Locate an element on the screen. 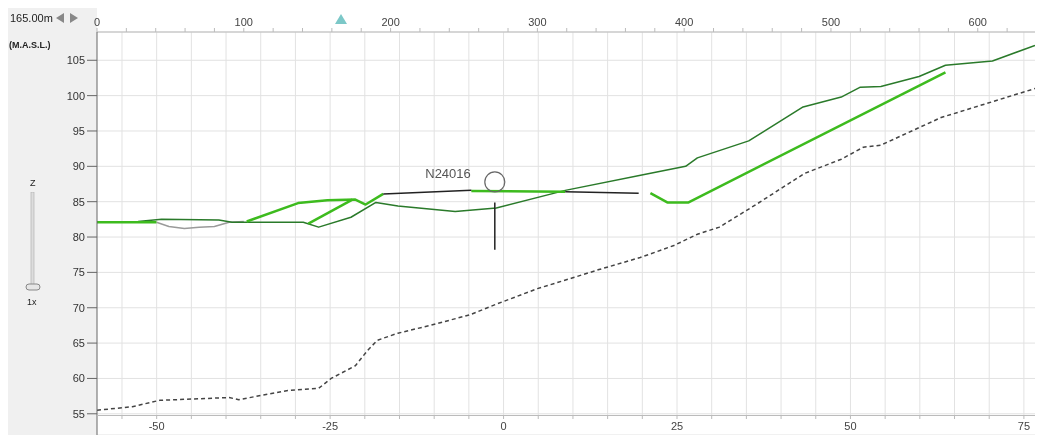 Image resolution: width=1043 pixels, height=443 pixels. y-tick-label: 60 is located at coordinates (78, 378).